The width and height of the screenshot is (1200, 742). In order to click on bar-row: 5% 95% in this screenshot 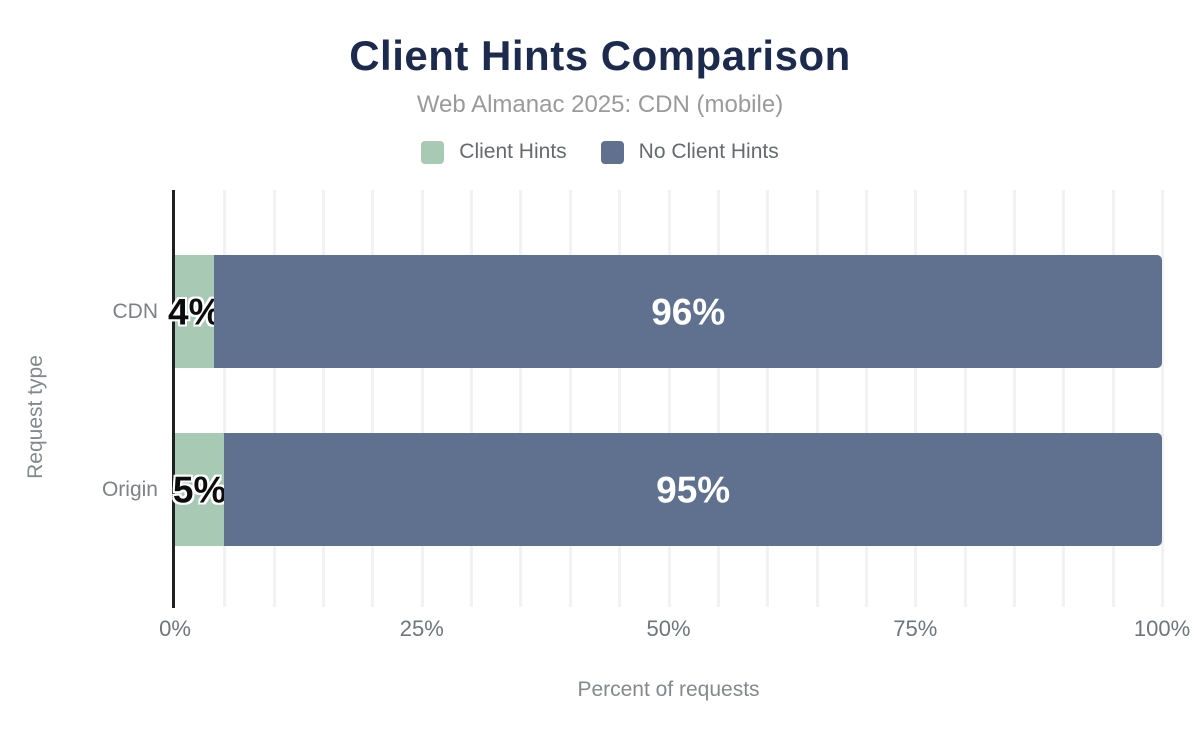, I will do `click(667, 489)`.